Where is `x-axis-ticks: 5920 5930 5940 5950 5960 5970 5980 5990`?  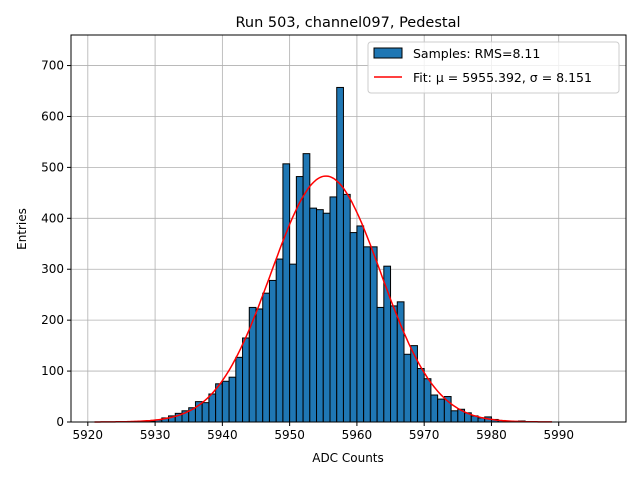
x-axis-ticks: 5920 5930 5940 5950 5960 5970 5980 5990 is located at coordinates (323, 432).